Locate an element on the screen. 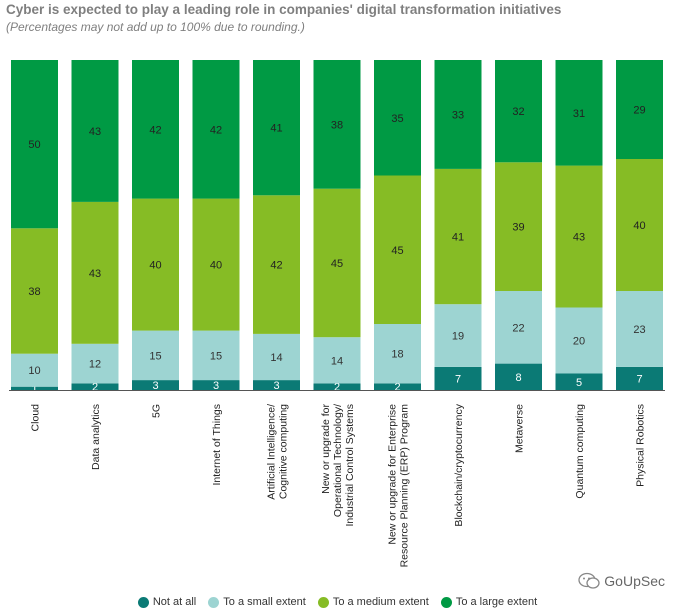 The width and height of the screenshot is (675, 612). data-label: 33 is located at coordinates (458, 115).